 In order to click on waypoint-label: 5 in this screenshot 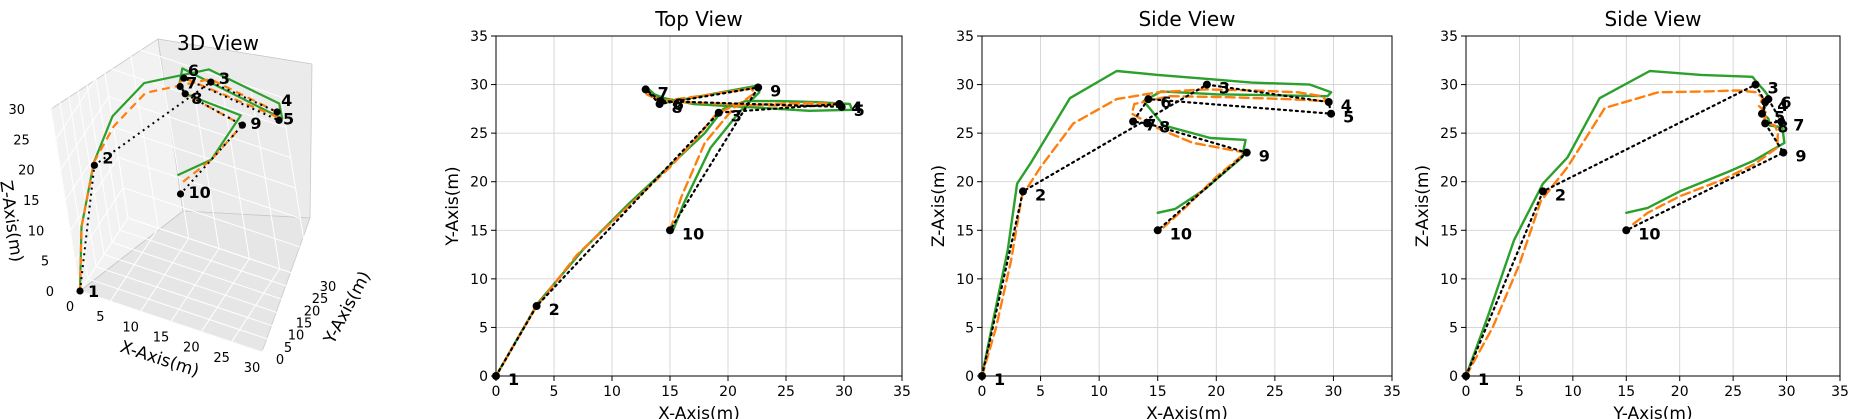, I will do `click(1348, 117)`.